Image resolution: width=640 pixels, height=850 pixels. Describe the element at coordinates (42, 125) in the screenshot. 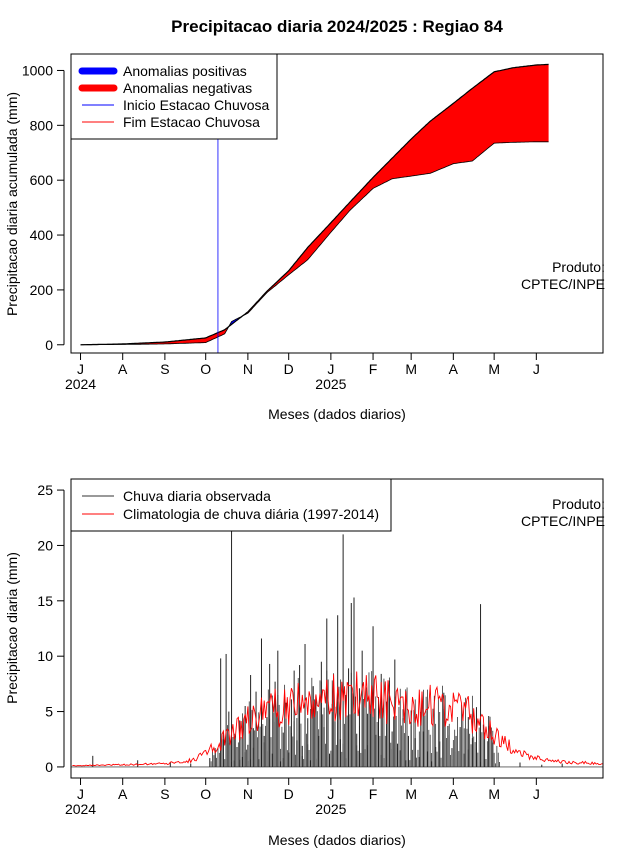

I see `y-tick-label: 800` at that location.